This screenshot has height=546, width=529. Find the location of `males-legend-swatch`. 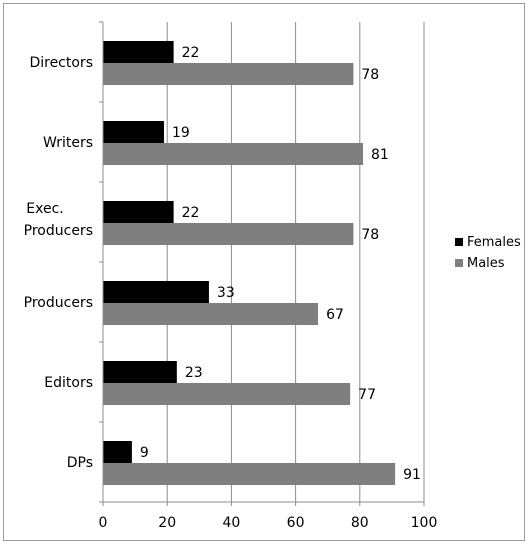

males-legend-swatch is located at coordinates (459, 263).